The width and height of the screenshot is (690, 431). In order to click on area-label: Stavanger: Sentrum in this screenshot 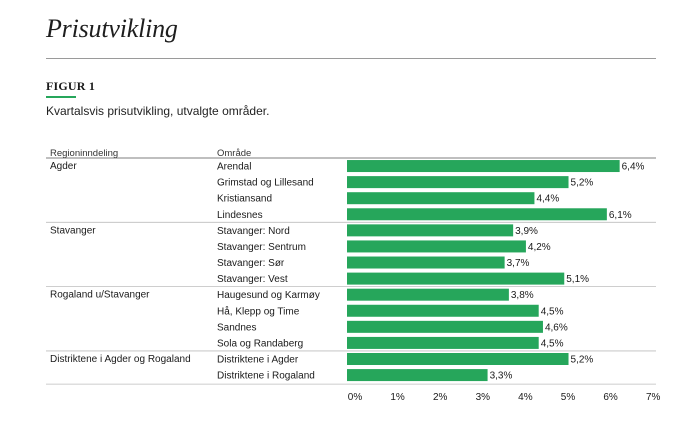, I will do `click(261, 247)`.